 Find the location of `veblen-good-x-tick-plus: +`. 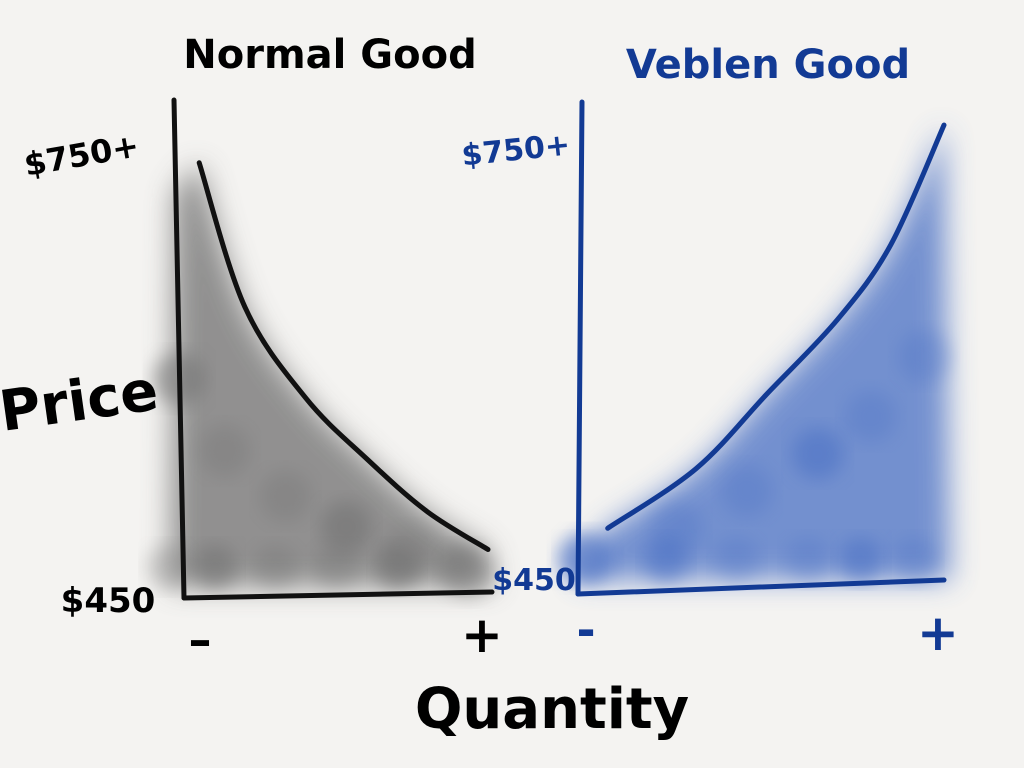

veblen-good-x-tick-plus: + is located at coordinates (938, 633).